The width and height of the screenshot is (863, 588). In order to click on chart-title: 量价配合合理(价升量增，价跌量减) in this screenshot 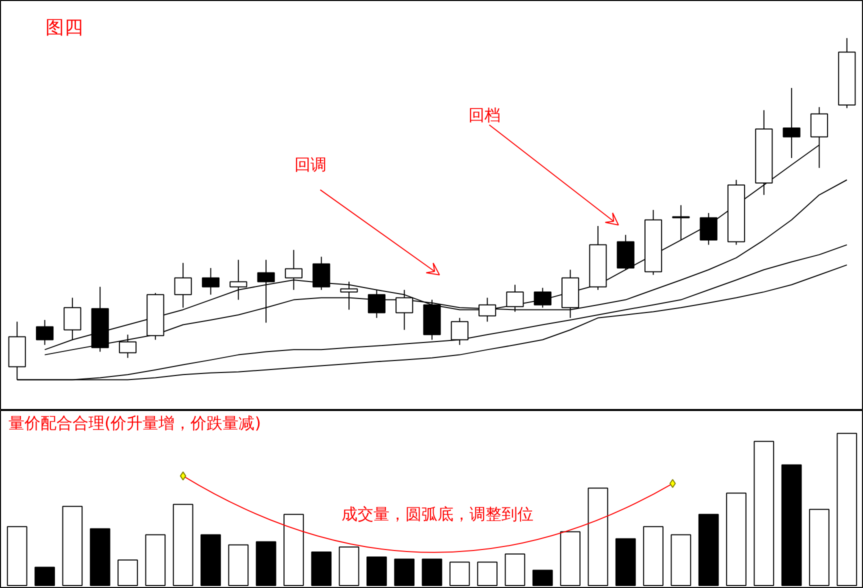, I will do `click(134, 423)`.